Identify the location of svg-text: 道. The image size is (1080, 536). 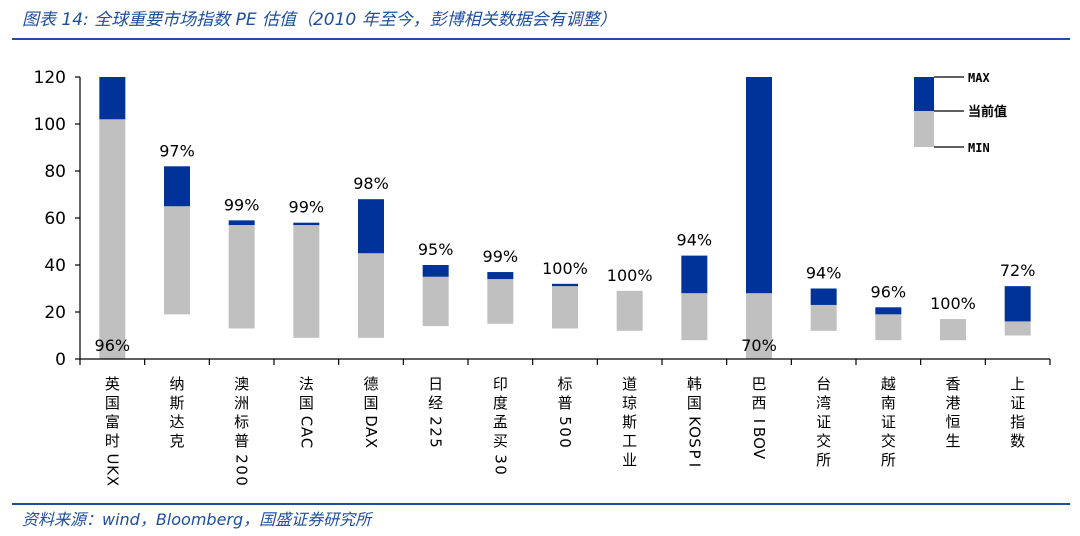
(629, 384).